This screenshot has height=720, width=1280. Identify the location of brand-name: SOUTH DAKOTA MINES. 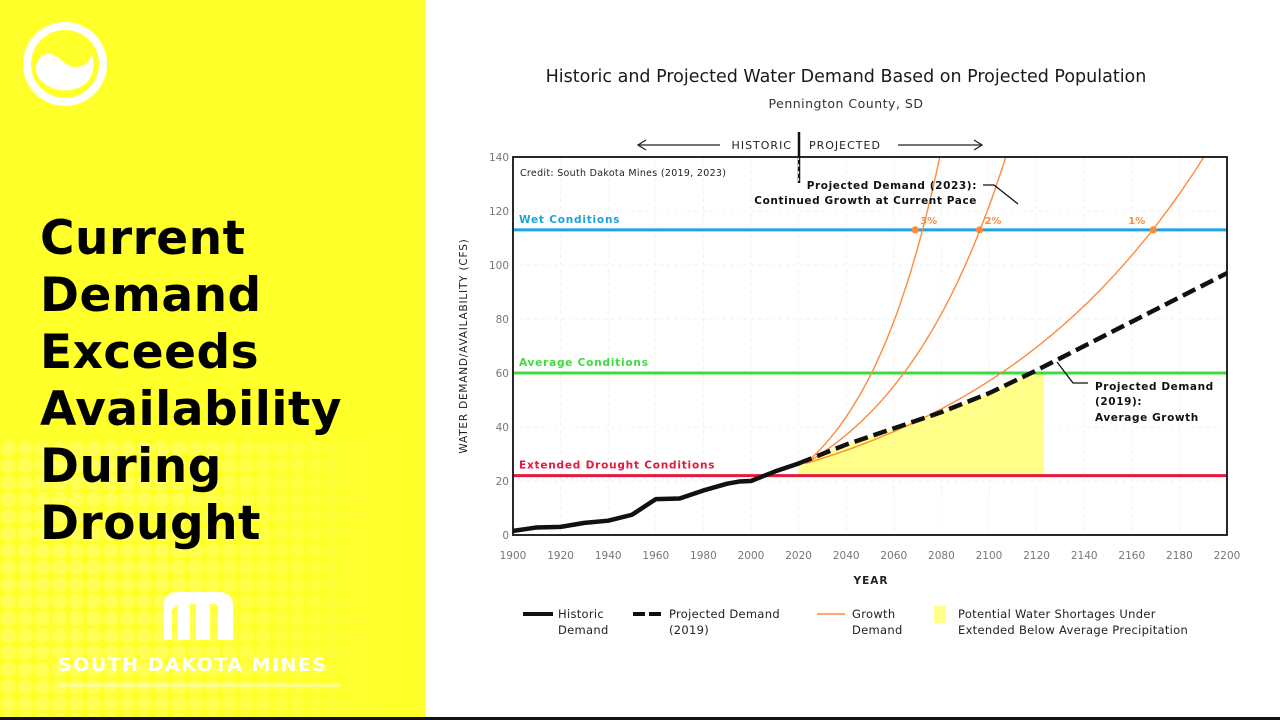
(193, 665).